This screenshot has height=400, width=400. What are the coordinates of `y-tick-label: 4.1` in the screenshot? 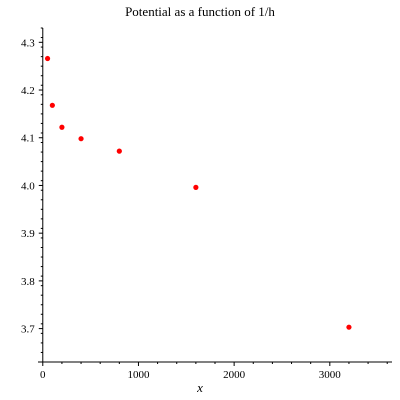 It's located at (28, 139).